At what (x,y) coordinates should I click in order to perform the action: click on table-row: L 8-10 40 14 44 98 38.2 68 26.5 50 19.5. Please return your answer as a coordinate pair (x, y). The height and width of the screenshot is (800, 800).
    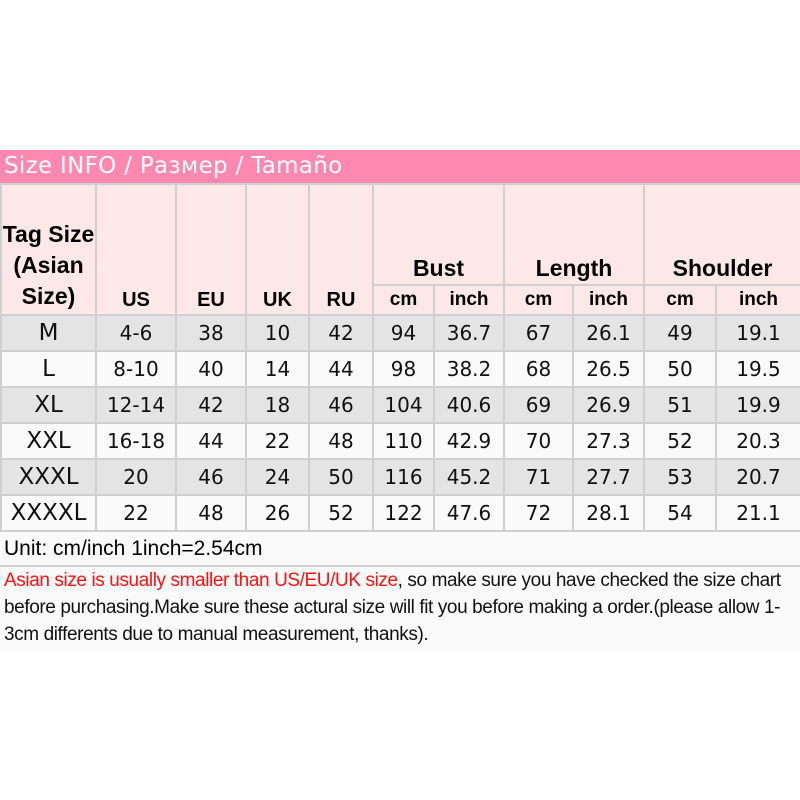
    Looking at the image, I should click on (400, 369).